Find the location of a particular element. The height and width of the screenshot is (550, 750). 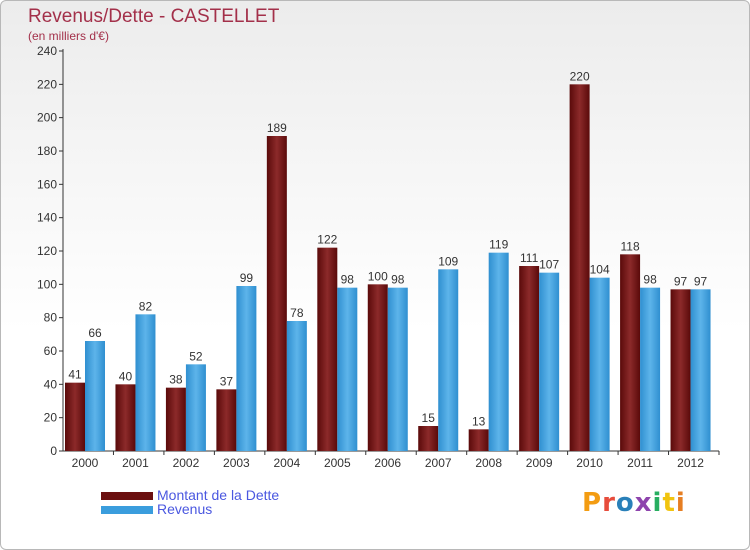

logo-letter: o is located at coordinates (625, 503).